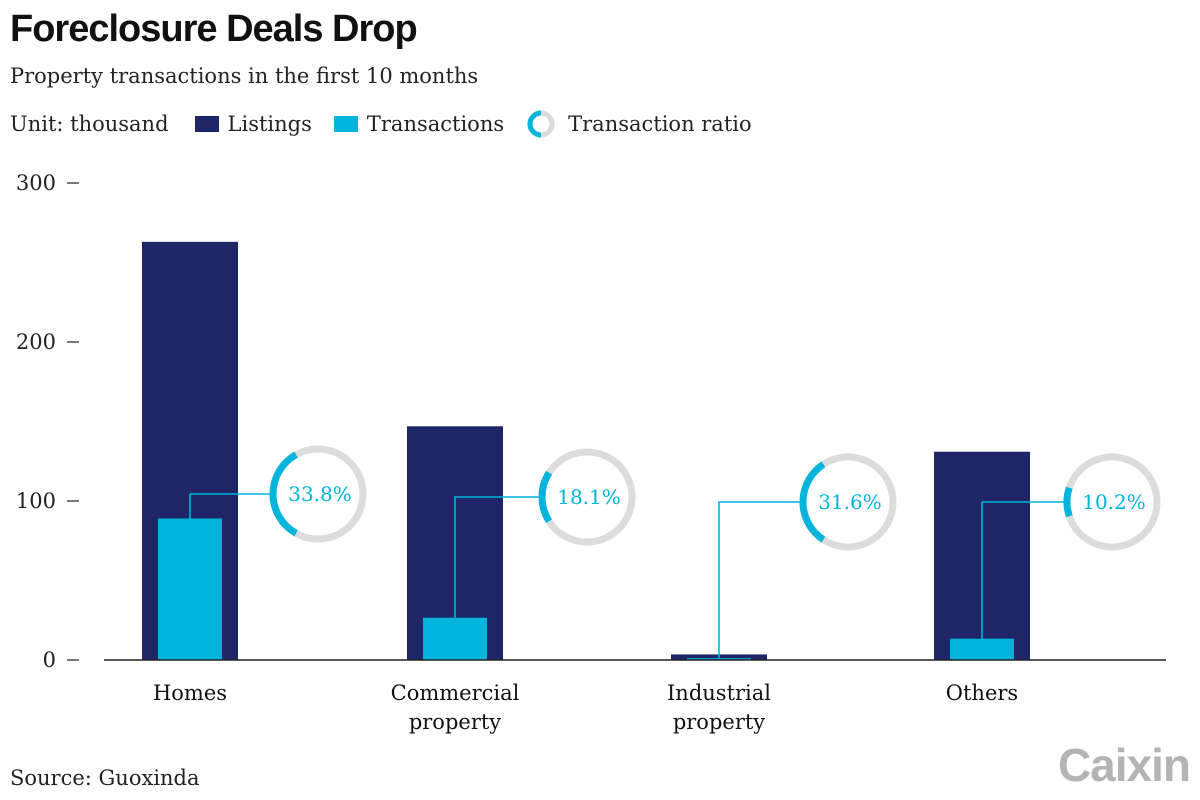 The image size is (1200, 800). Describe the element at coordinates (345, 124) in the screenshot. I see `legend-swatch-transactions` at that location.